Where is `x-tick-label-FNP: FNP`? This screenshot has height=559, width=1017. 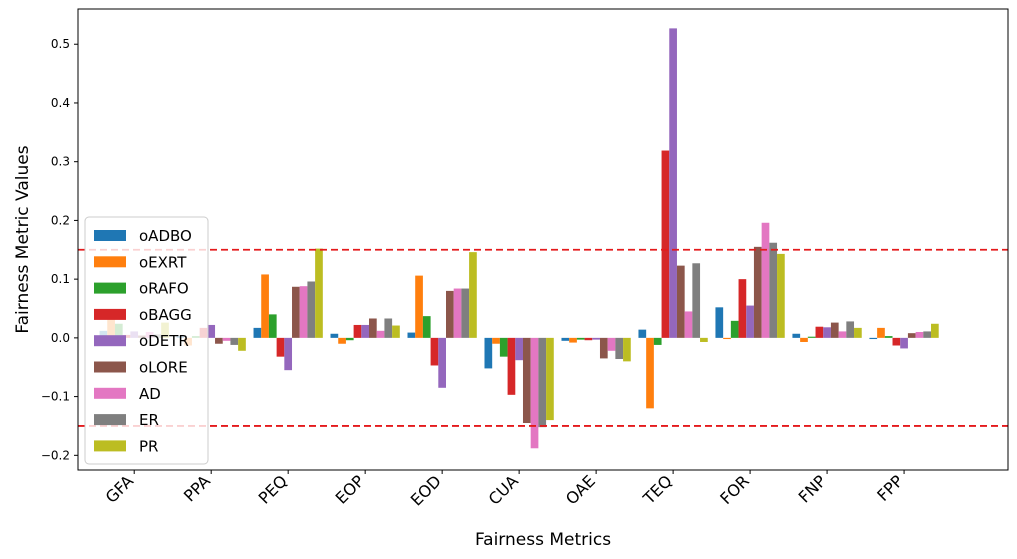
x-tick-label-FNP: FNP is located at coordinates (812, 488).